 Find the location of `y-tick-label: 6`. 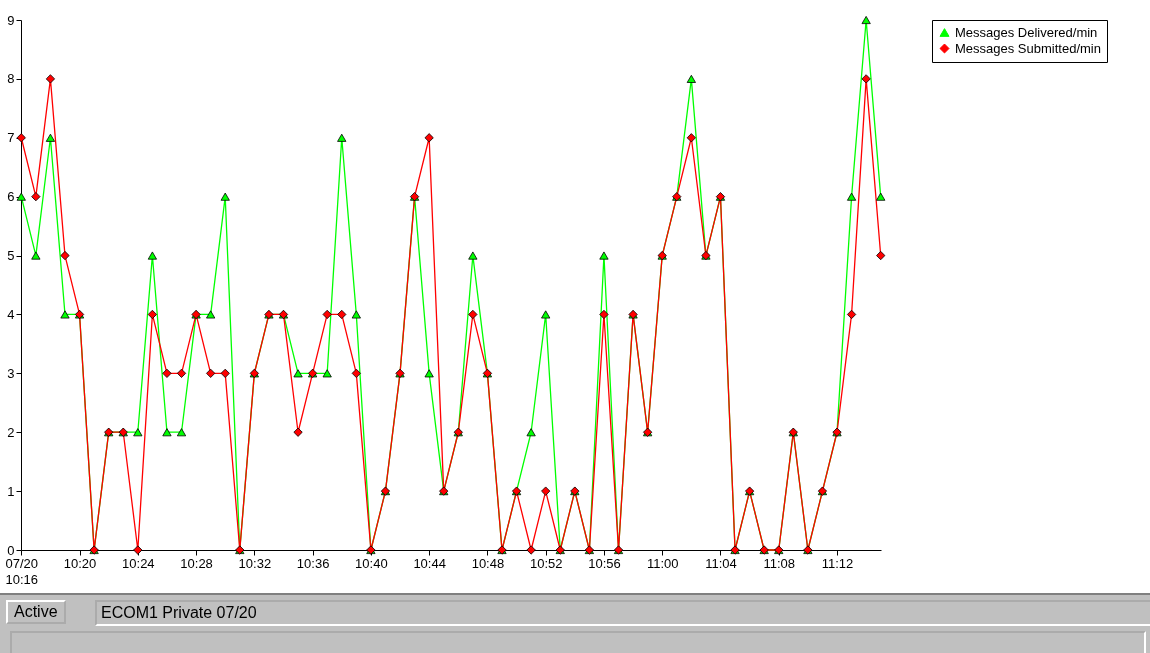

y-tick-label: 6 is located at coordinates (11, 197).